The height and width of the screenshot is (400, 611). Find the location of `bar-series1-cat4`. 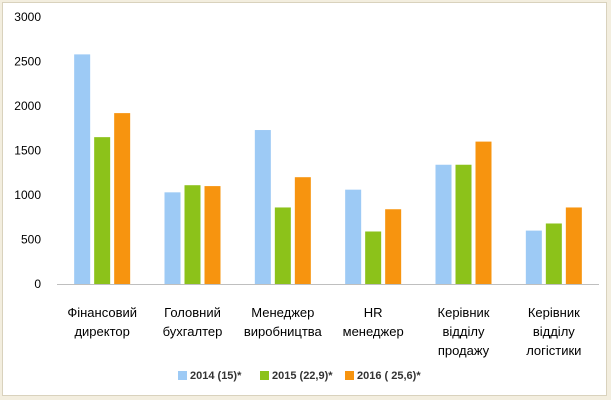

bar-series1-cat4 is located at coordinates (463, 224).